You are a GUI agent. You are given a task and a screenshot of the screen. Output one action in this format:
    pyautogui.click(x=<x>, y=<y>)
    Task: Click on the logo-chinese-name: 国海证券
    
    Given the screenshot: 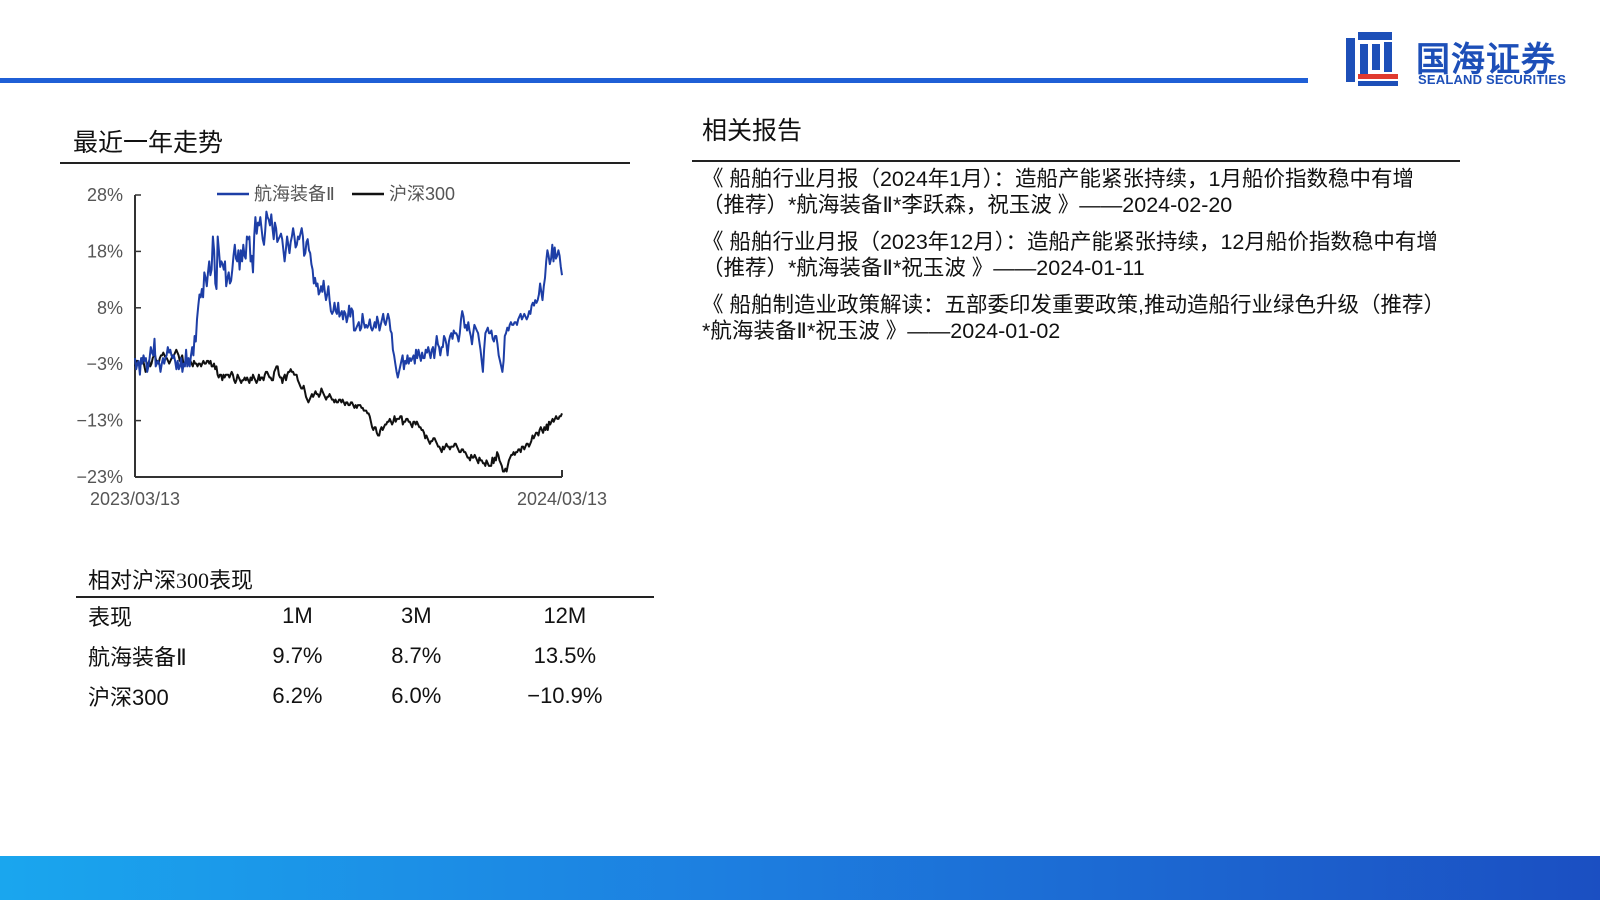 What is the action you would take?
    pyautogui.click(x=1486, y=60)
    